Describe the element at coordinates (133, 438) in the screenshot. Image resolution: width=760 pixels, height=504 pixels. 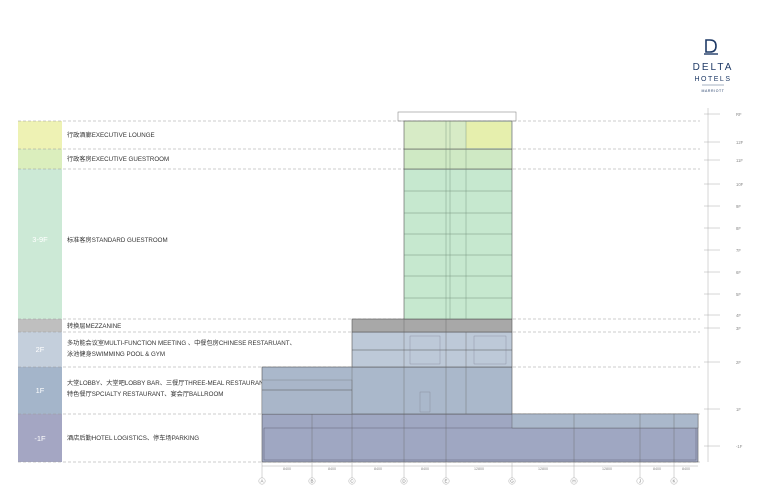
I see `zone-label-b1: 酒店后勤HOTEL LOGISTICS、停车场PARKING` at that location.